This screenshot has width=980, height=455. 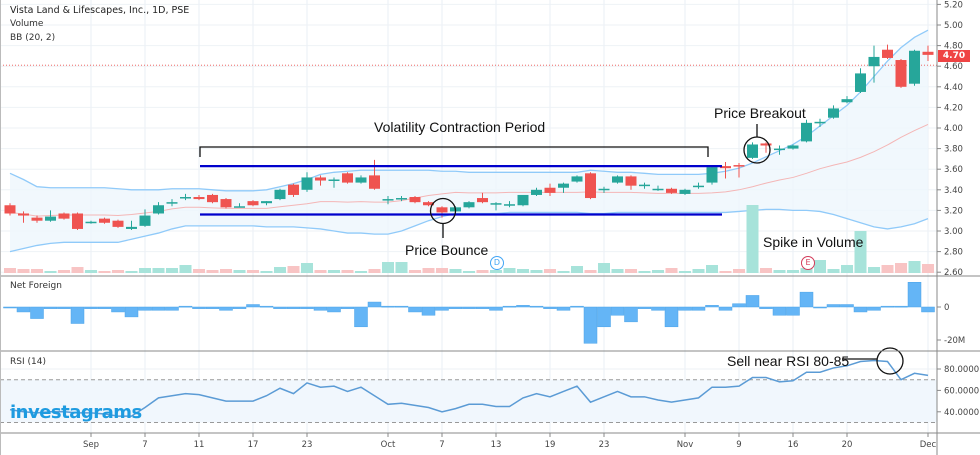 I want to click on investagrams-logo: investagrams, so click(x=76, y=412).